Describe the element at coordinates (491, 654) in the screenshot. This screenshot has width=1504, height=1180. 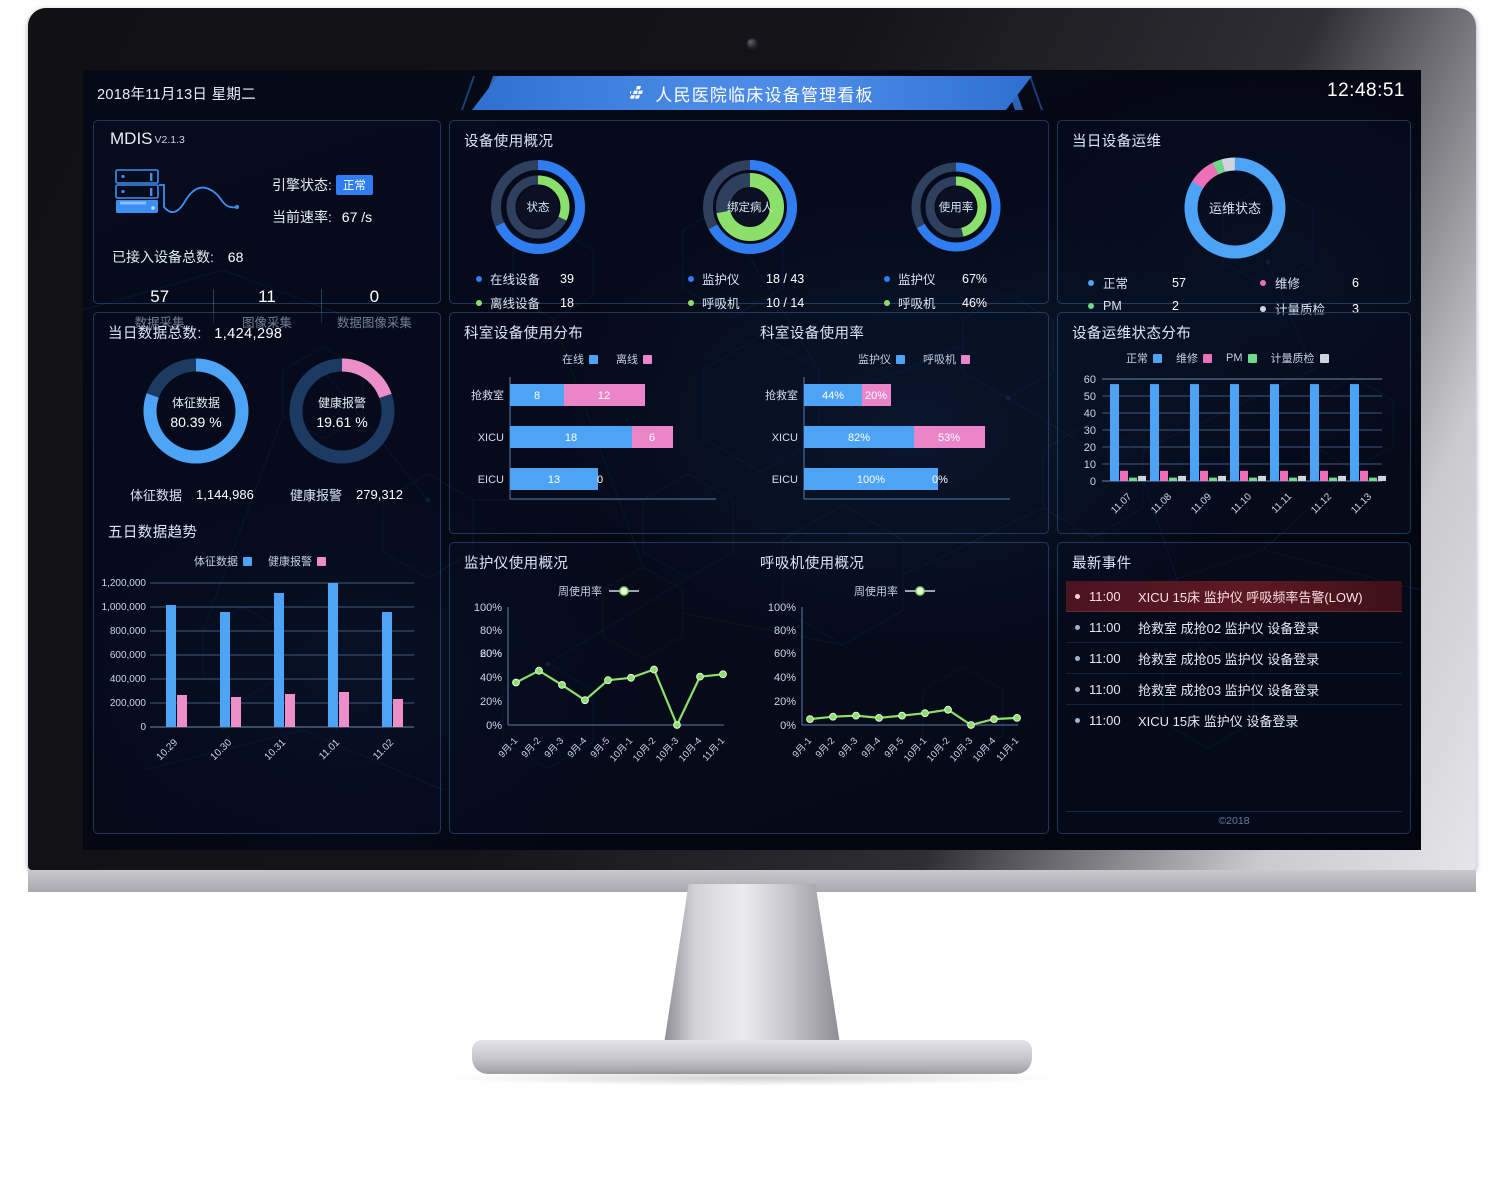
I see `svg-text: 60%` at that location.